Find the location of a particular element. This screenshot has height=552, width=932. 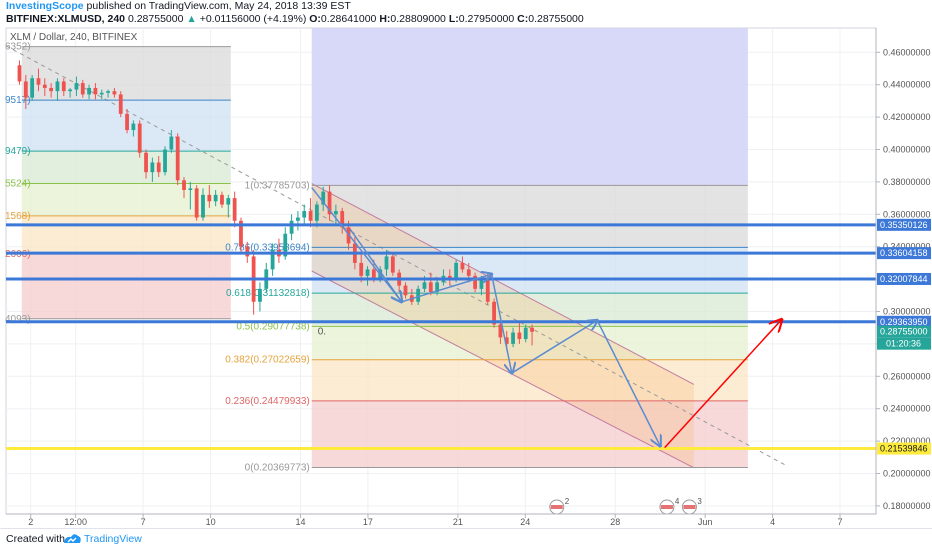

x-tick-label: 12:00 is located at coordinates (75, 522).